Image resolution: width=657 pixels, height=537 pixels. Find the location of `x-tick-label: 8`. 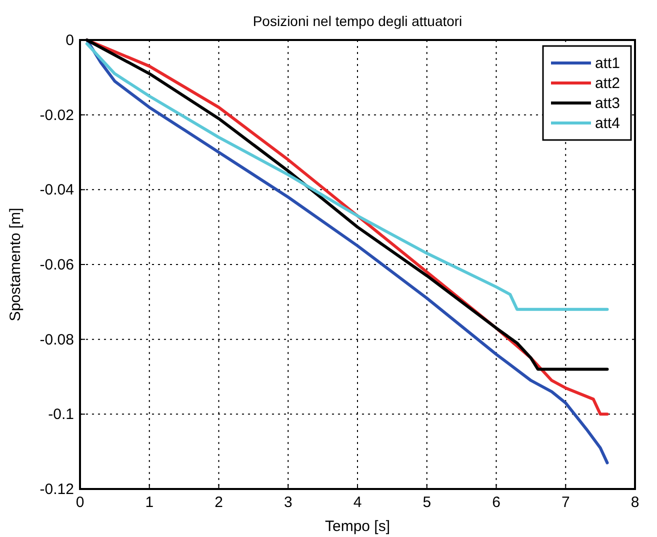

x-tick-label: 8 is located at coordinates (635, 502).